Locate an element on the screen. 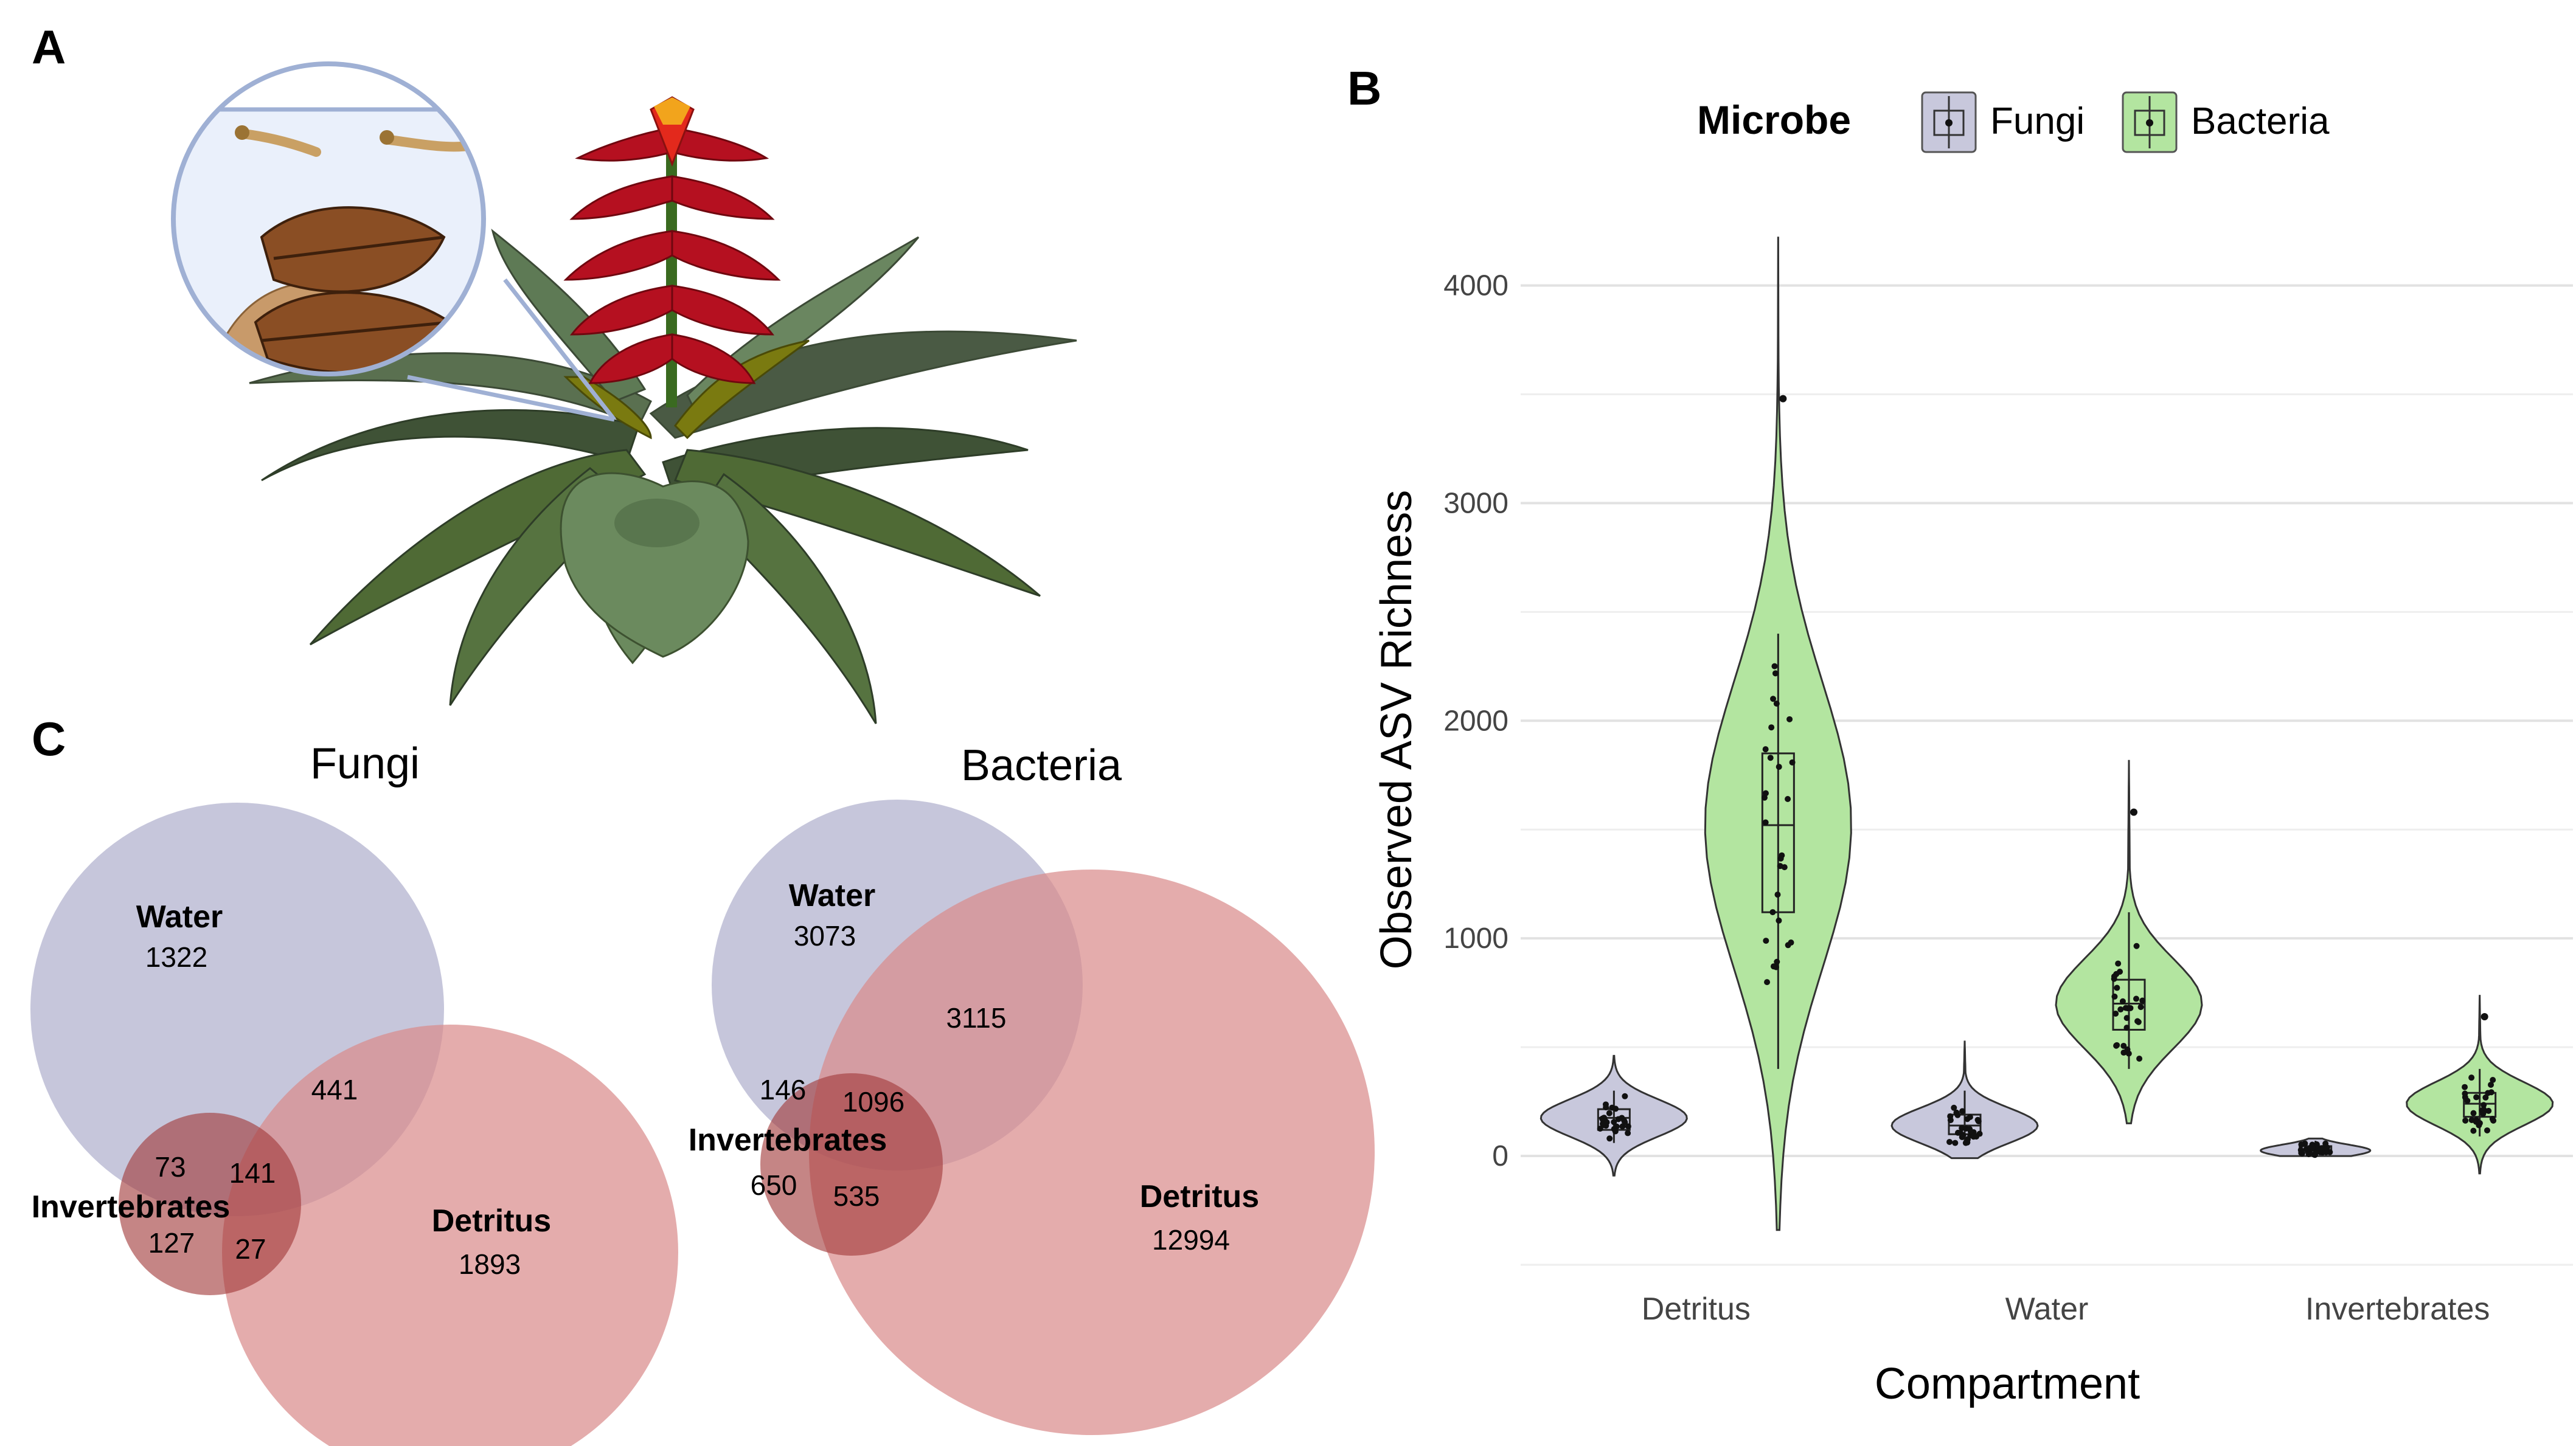 The width and height of the screenshot is (2576, 1446). legend-title: Microbe is located at coordinates (1774, 119).